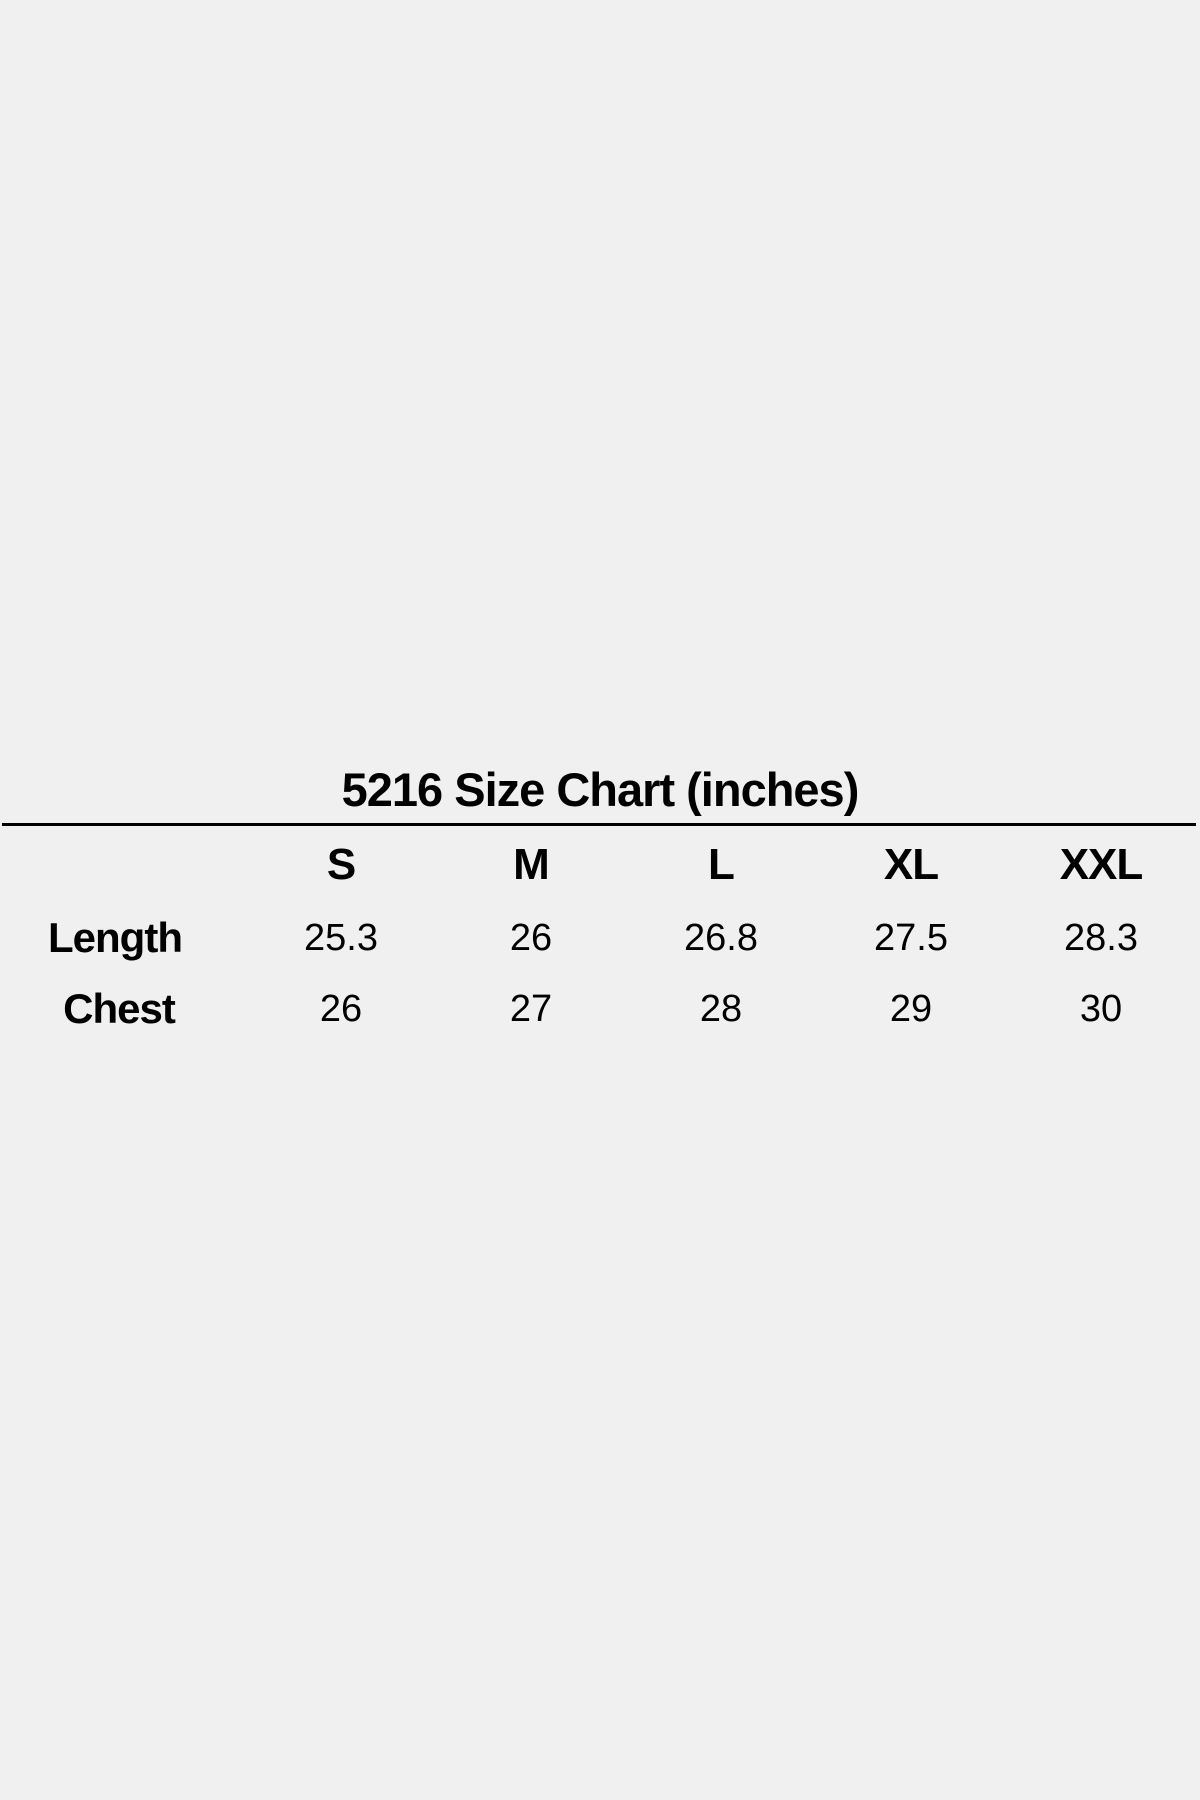 This screenshot has height=1800, width=1200. What do you see at coordinates (341, 864) in the screenshot?
I see `size-header-s: S` at bounding box center [341, 864].